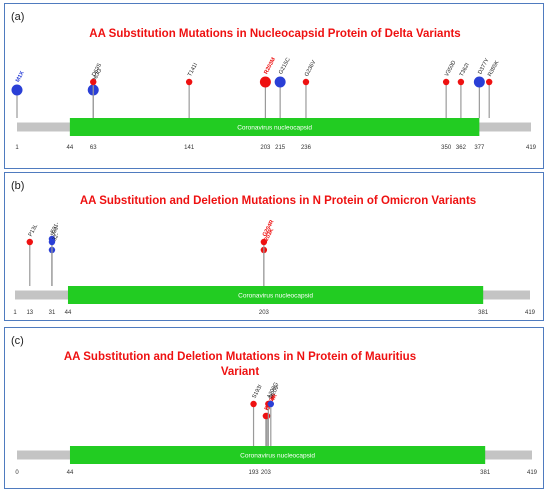 The width and height of the screenshot is (550, 493). What do you see at coordinates (465, 70) in the screenshot?
I see `mutation-label: T362I` at bounding box center [465, 70].